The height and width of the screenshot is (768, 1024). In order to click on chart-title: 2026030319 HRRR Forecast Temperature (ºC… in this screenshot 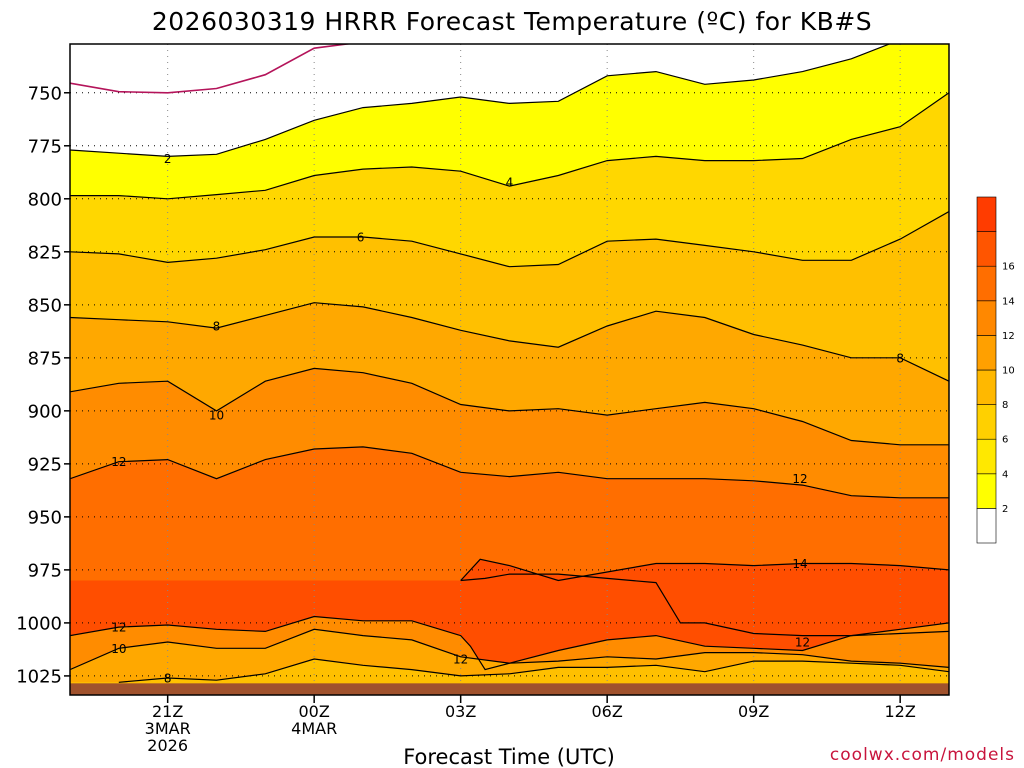, I will do `click(512, 21)`.